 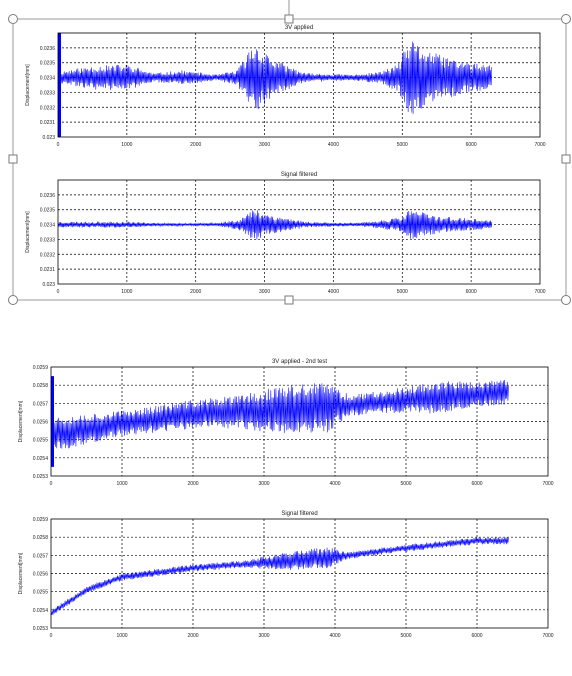 I want to click on resize-handle-right, so click(x=566, y=159).